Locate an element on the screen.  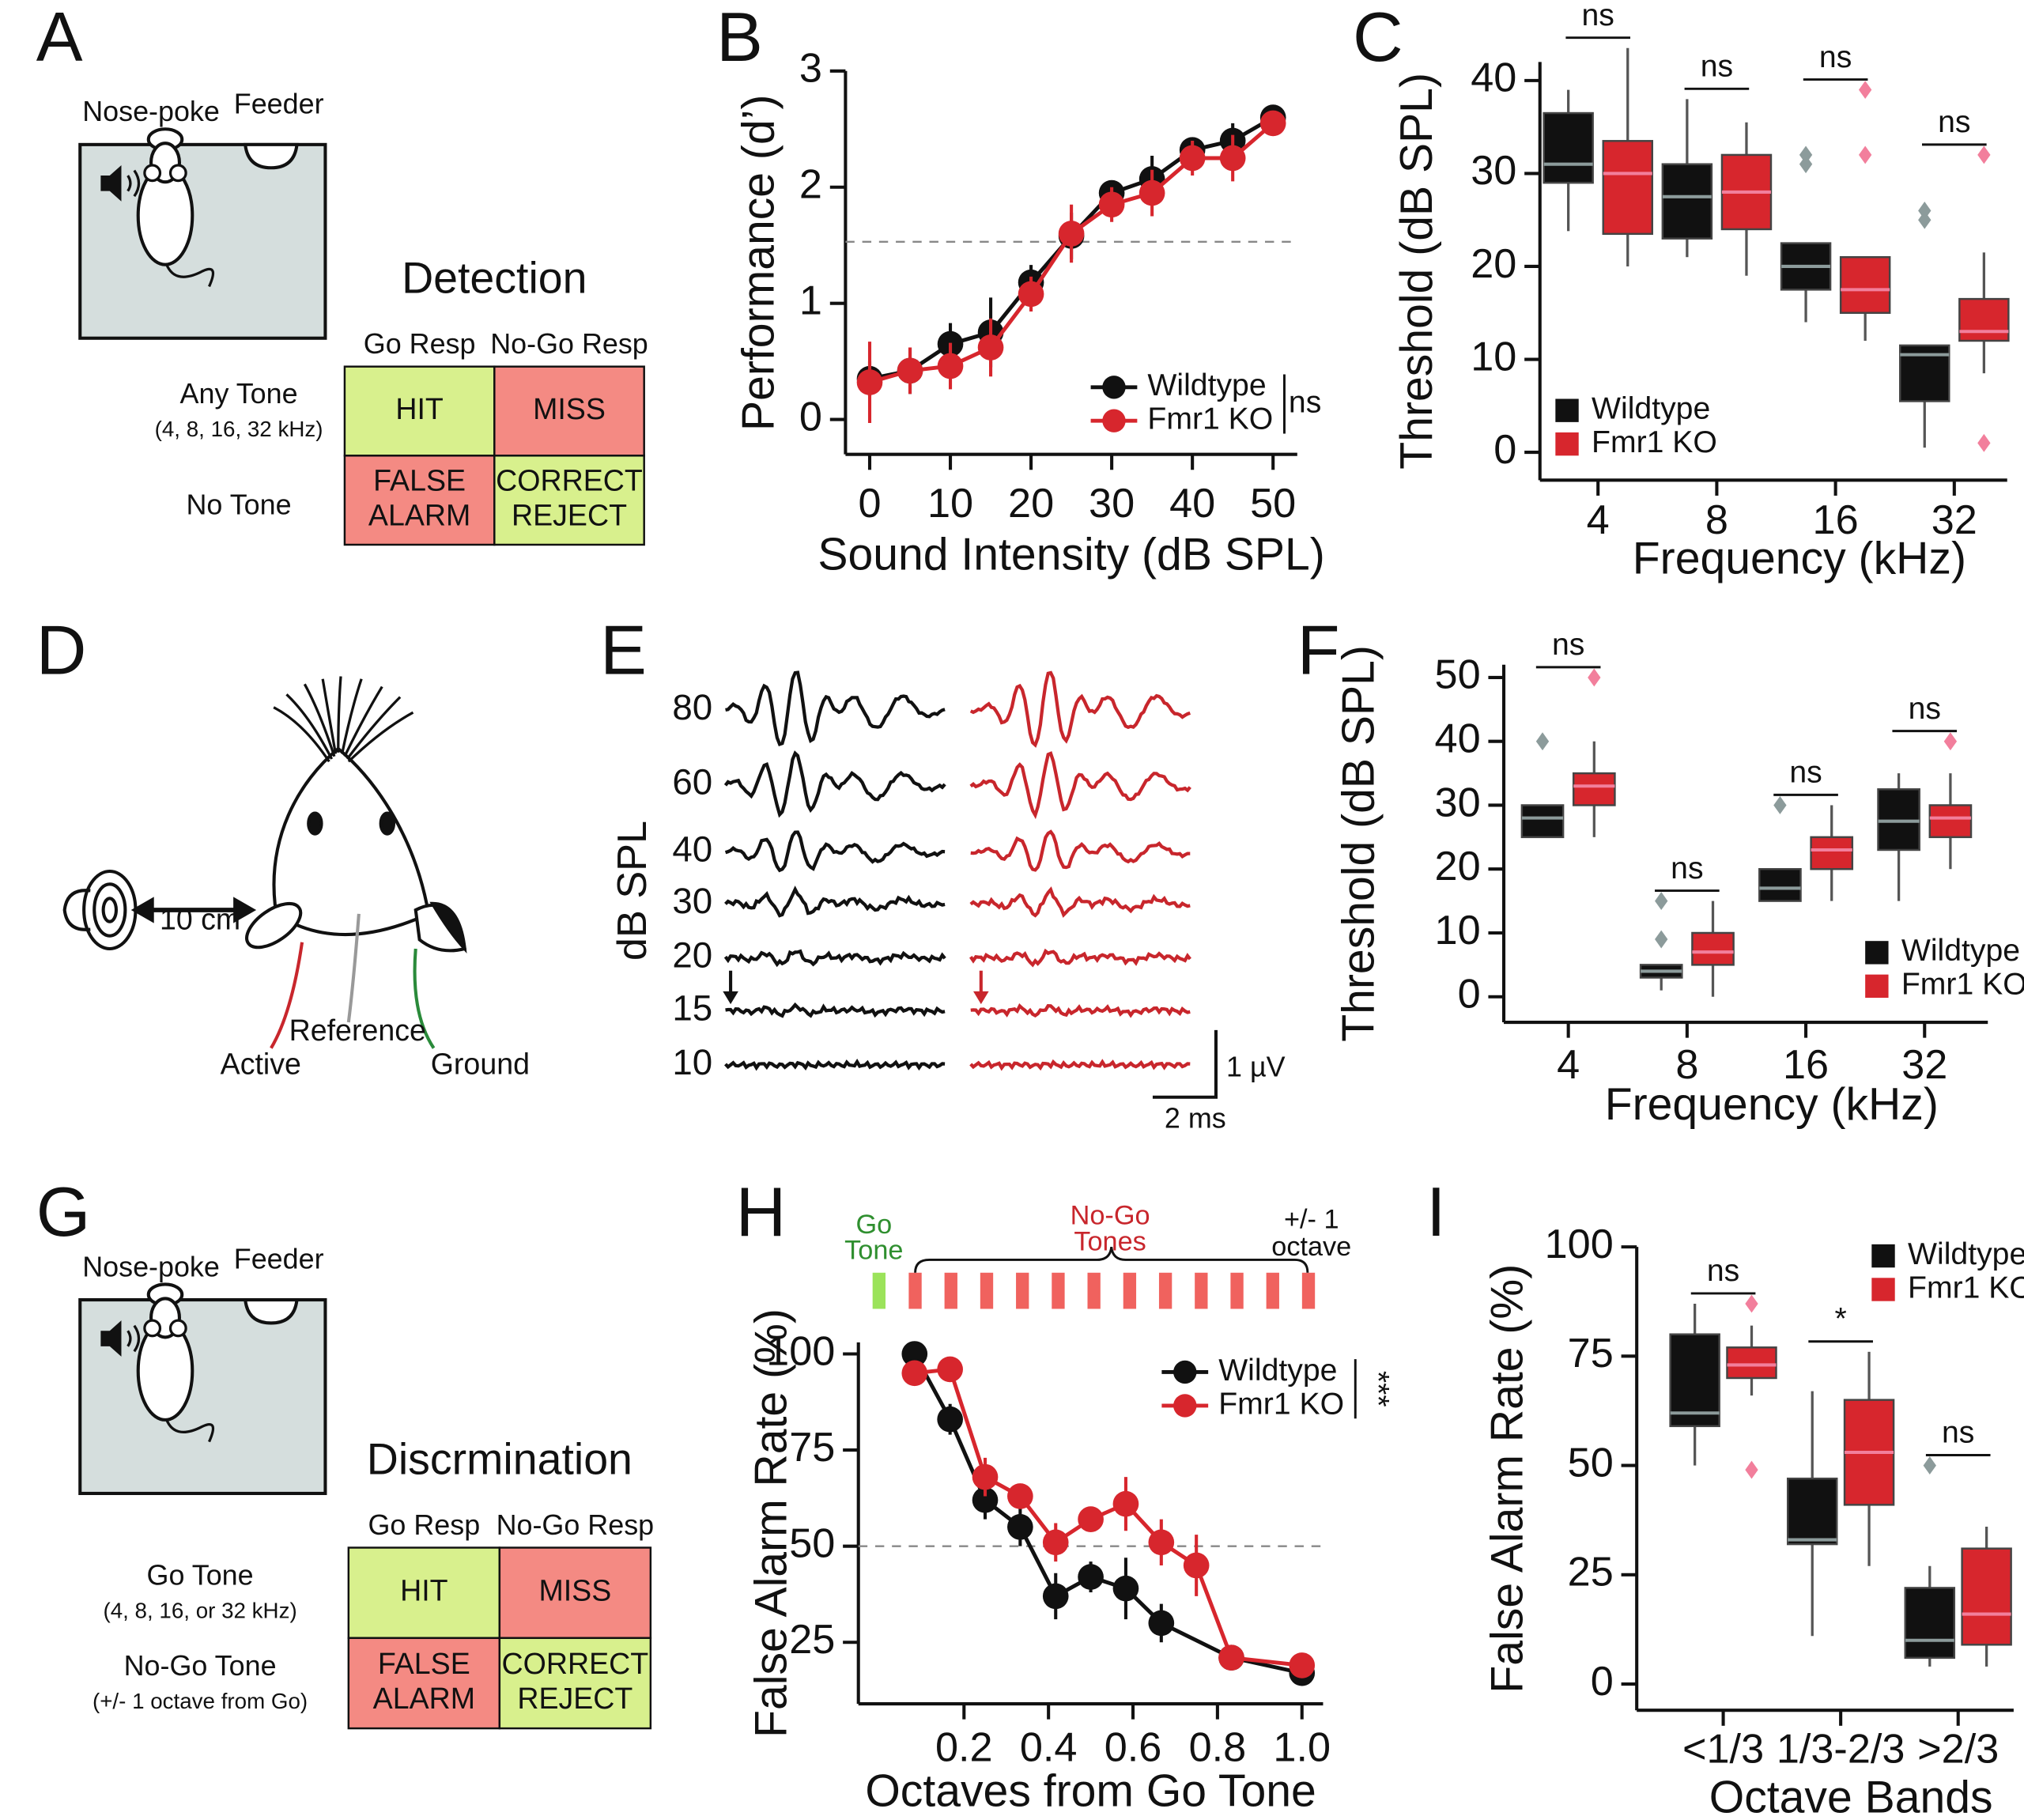
y-tick-label: 50 is located at coordinates (1458, 675).